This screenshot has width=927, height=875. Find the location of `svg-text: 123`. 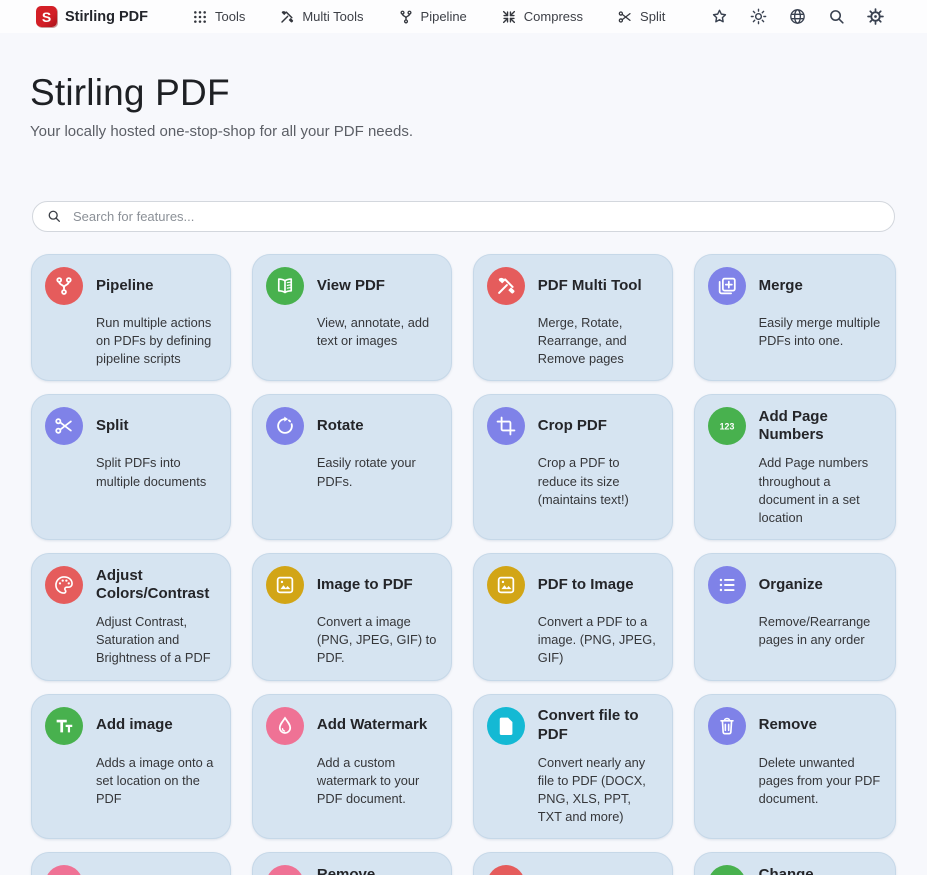

svg-text: 123 is located at coordinates (726, 427).